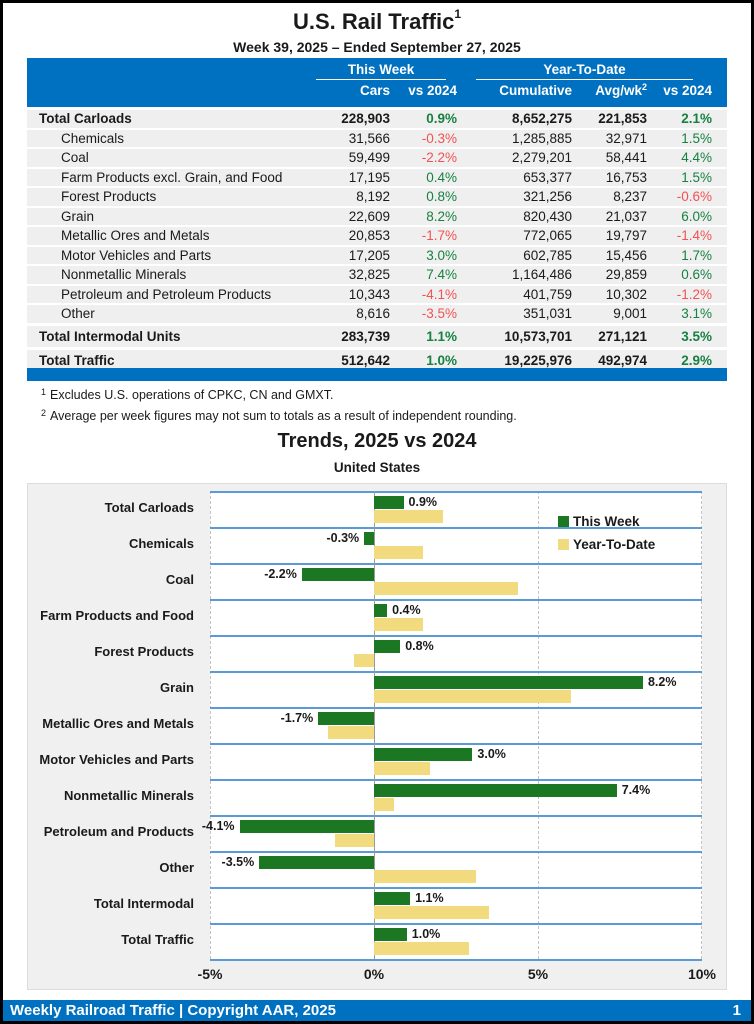  I want to click on chart-band: 0.9%, so click(456, 509).